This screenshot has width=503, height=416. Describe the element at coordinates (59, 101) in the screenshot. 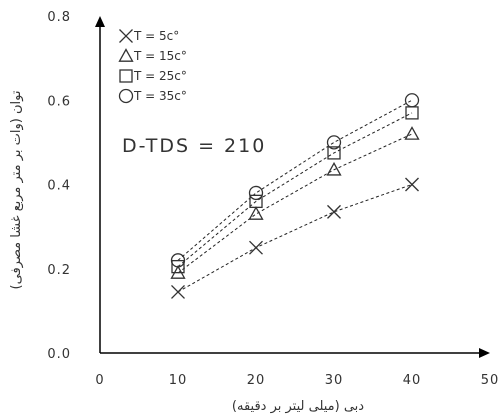

I see `y-tick-label: 0.6` at that location.